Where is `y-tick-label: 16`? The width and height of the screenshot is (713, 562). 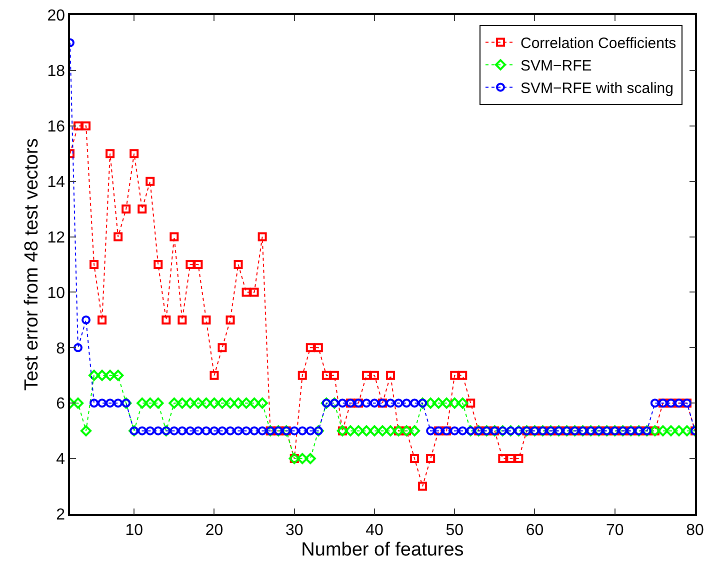
y-tick-label: 16 is located at coordinates (56, 127).